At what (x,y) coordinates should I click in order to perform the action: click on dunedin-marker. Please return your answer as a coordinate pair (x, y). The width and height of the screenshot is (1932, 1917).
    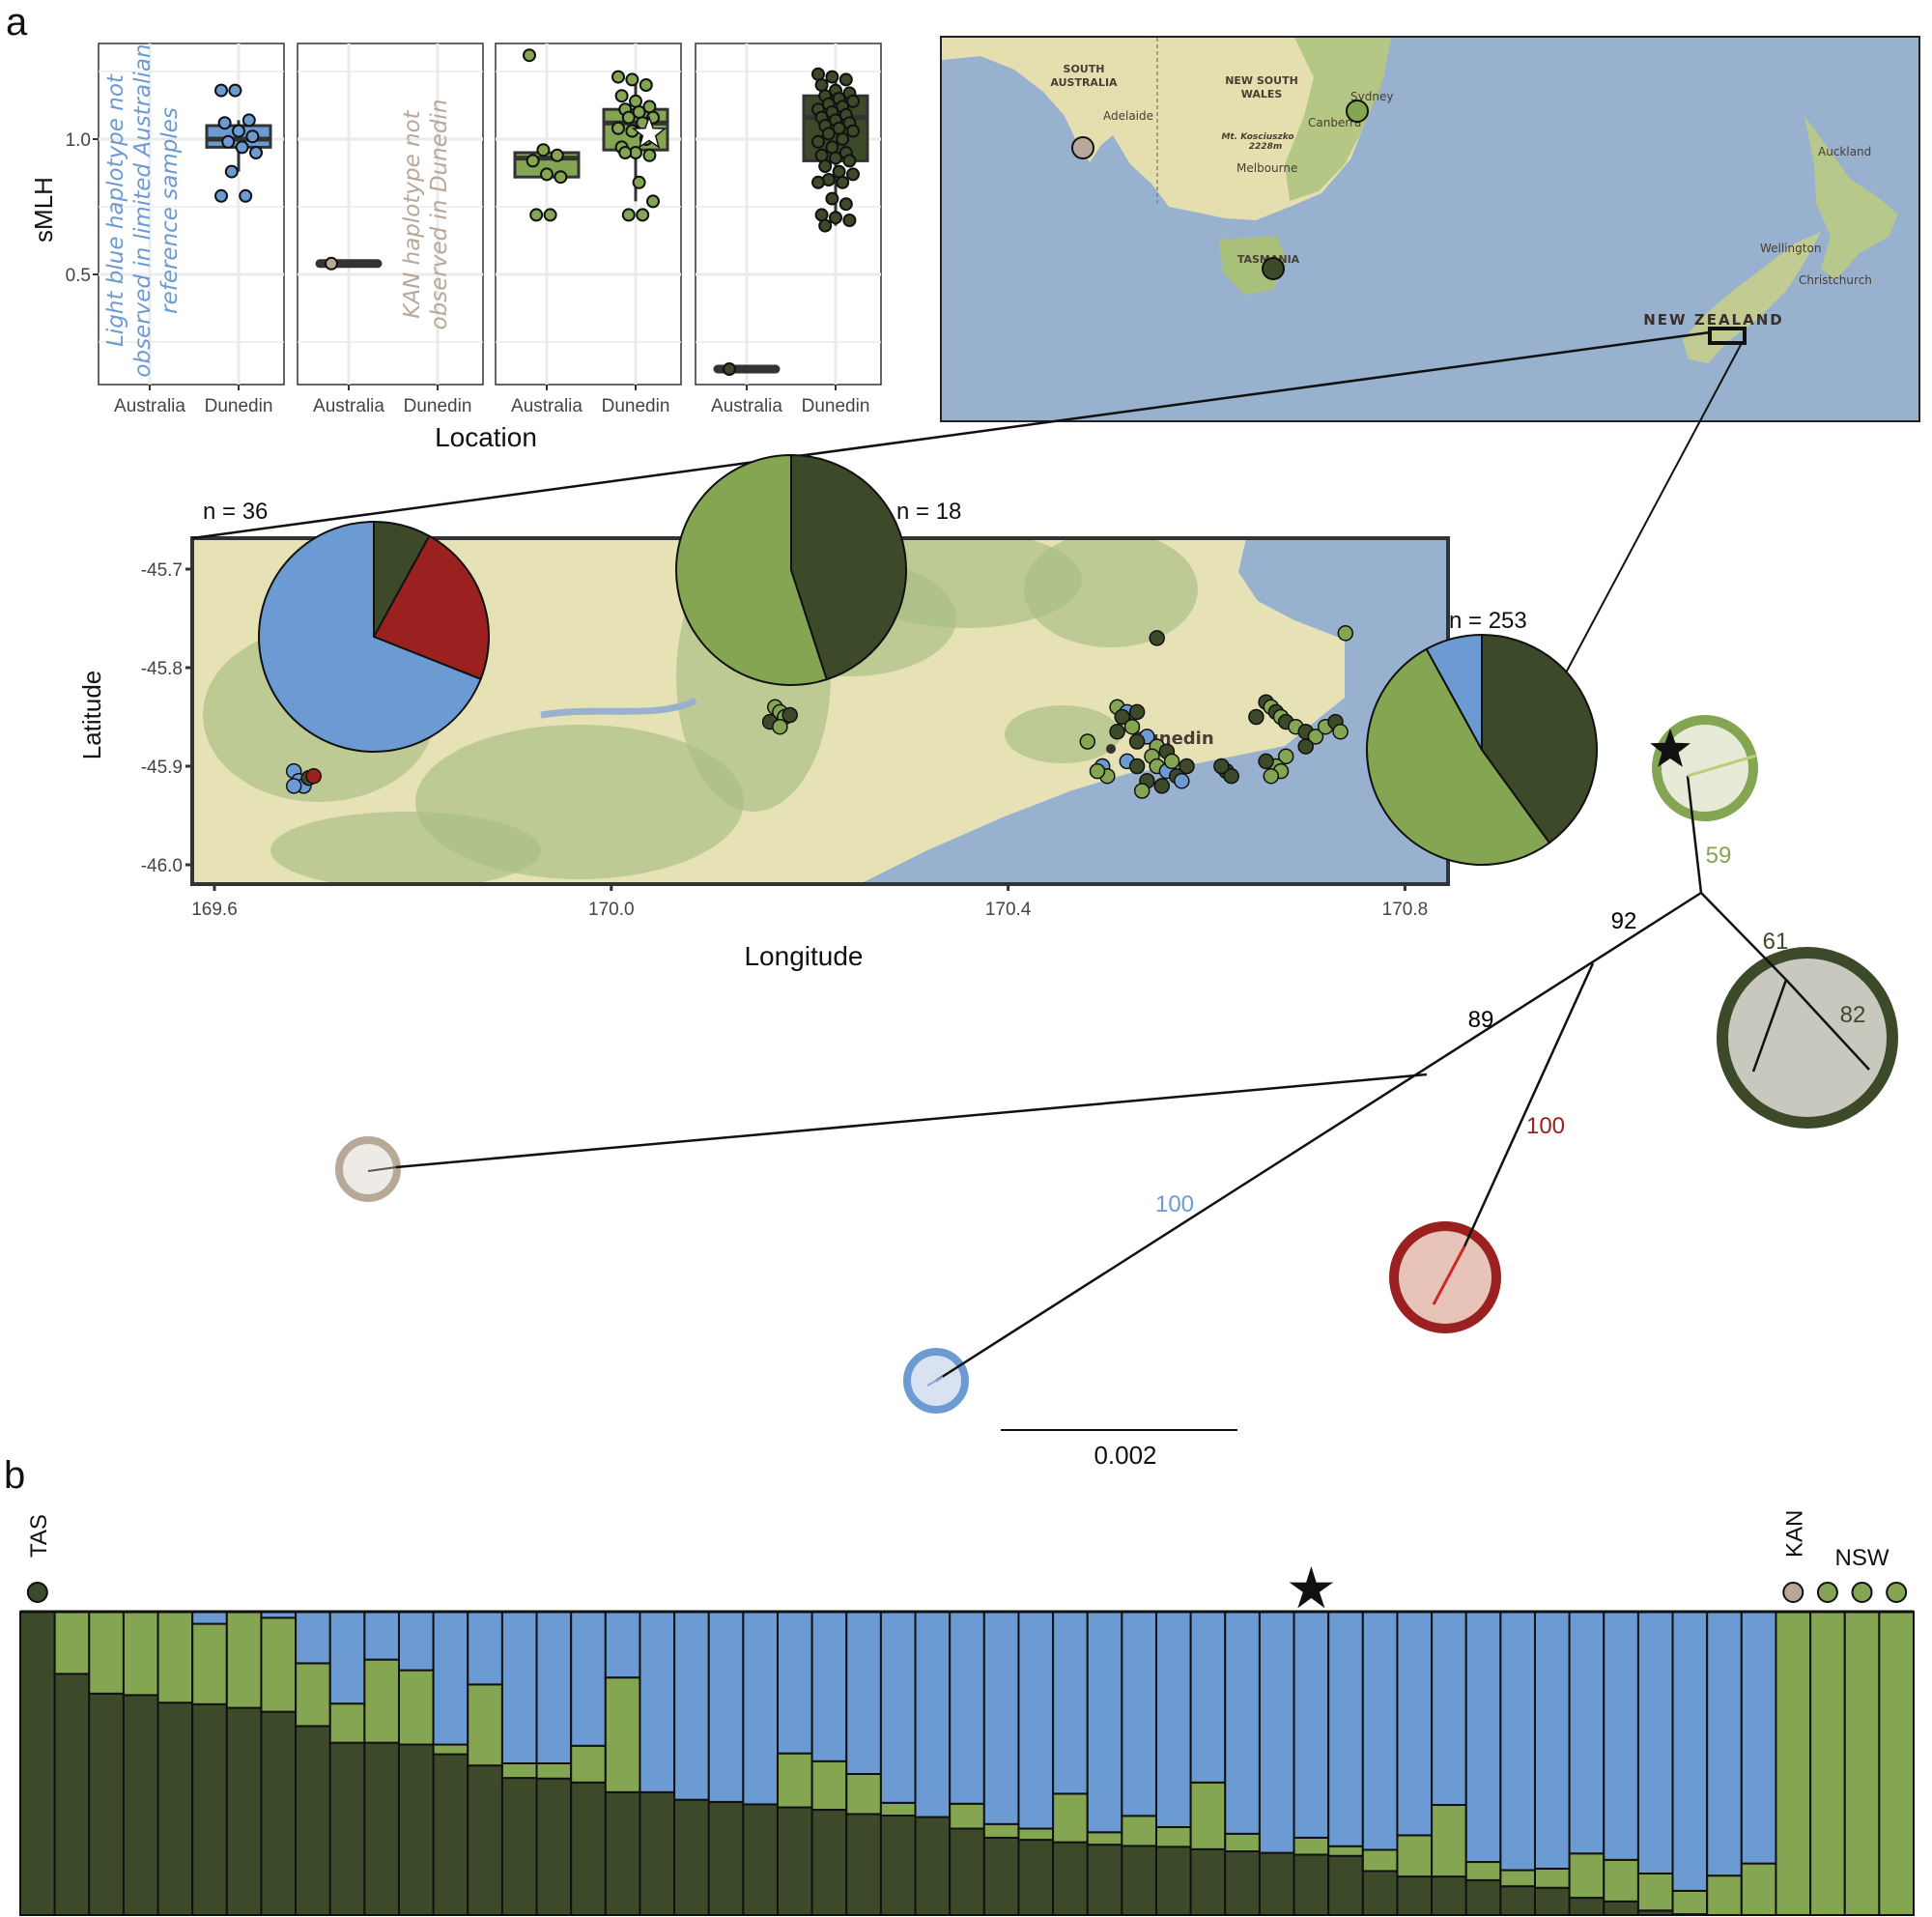
    Looking at the image, I should click on (1111, 749).